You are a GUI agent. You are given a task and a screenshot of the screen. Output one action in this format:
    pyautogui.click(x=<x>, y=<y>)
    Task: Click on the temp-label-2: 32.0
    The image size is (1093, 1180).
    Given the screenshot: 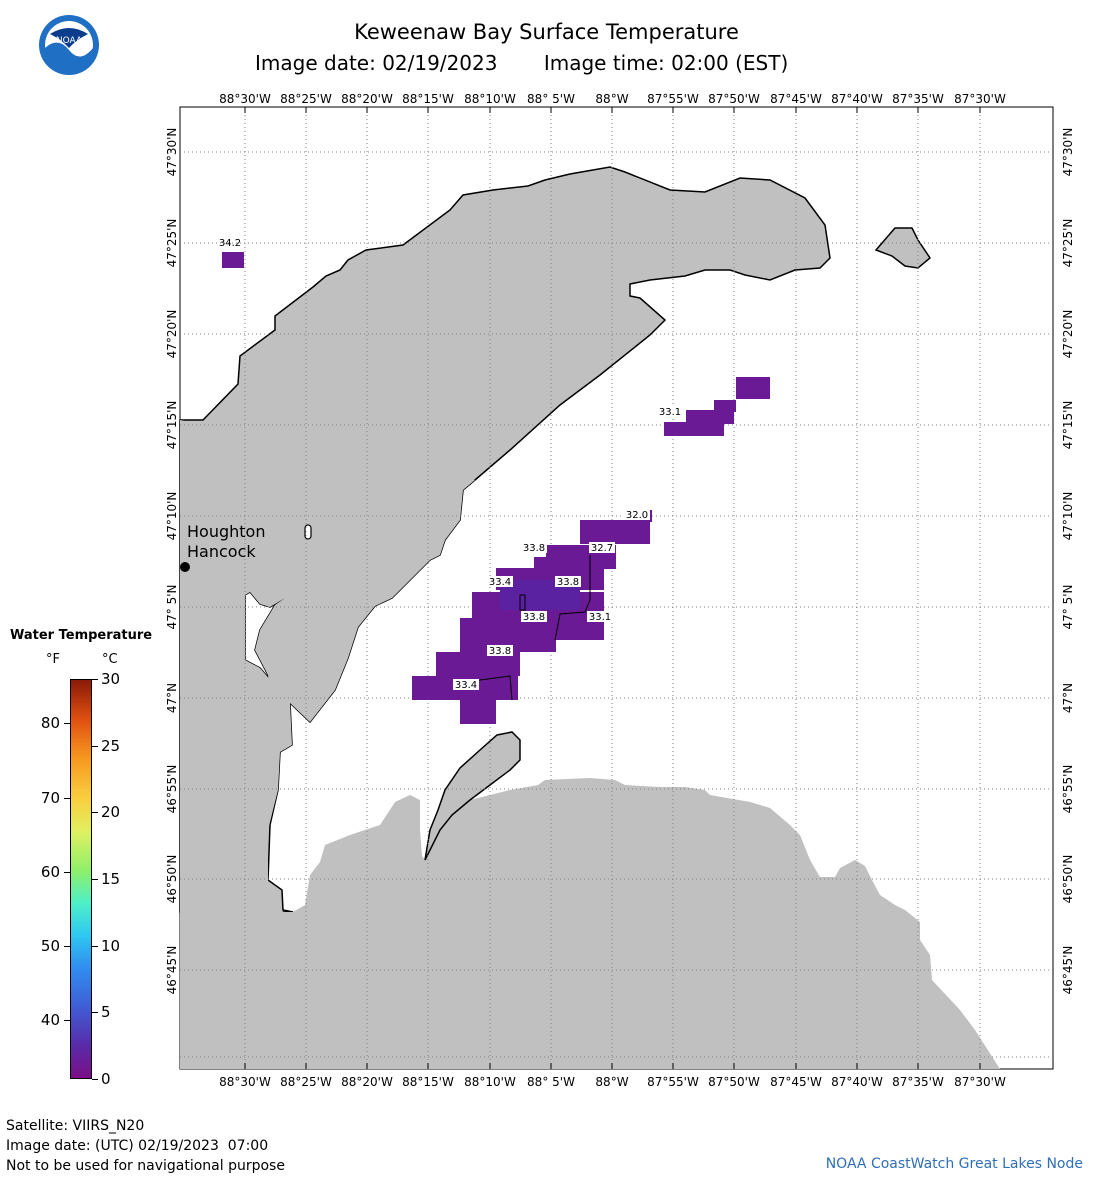 What is the action you would take?
    pyautogui.click(x=637, y=515)
    